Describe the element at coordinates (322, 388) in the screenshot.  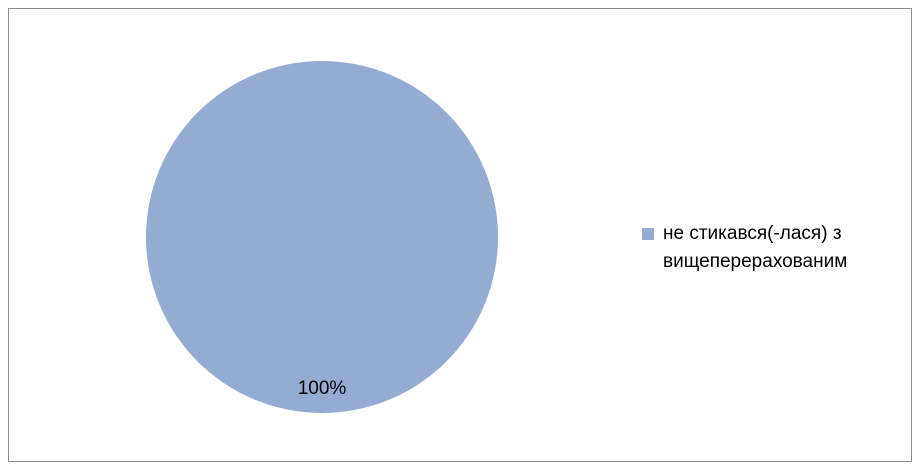
I see `slice-data-label: 100%` at that location.